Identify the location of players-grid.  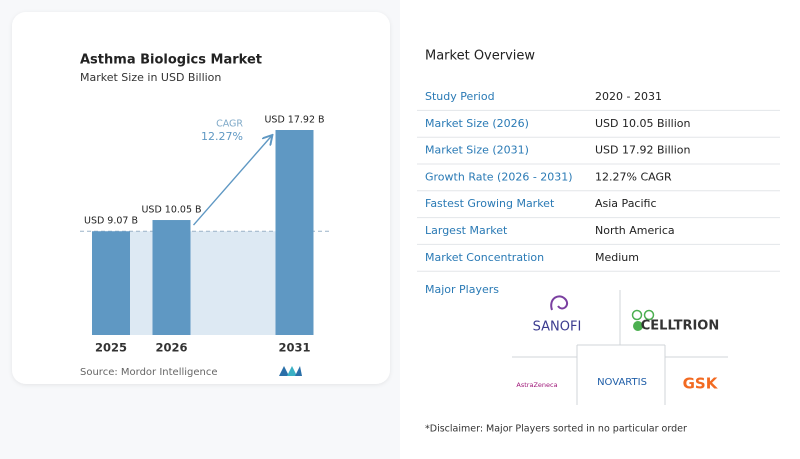
(620, 347).